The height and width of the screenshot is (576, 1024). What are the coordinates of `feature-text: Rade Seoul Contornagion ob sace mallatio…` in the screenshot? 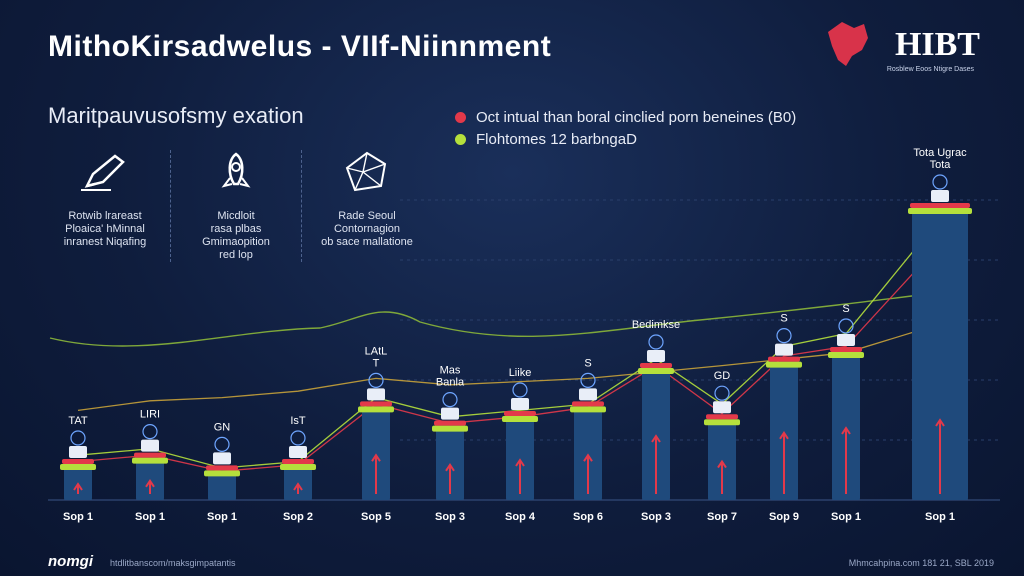 It's located at (367, 229).